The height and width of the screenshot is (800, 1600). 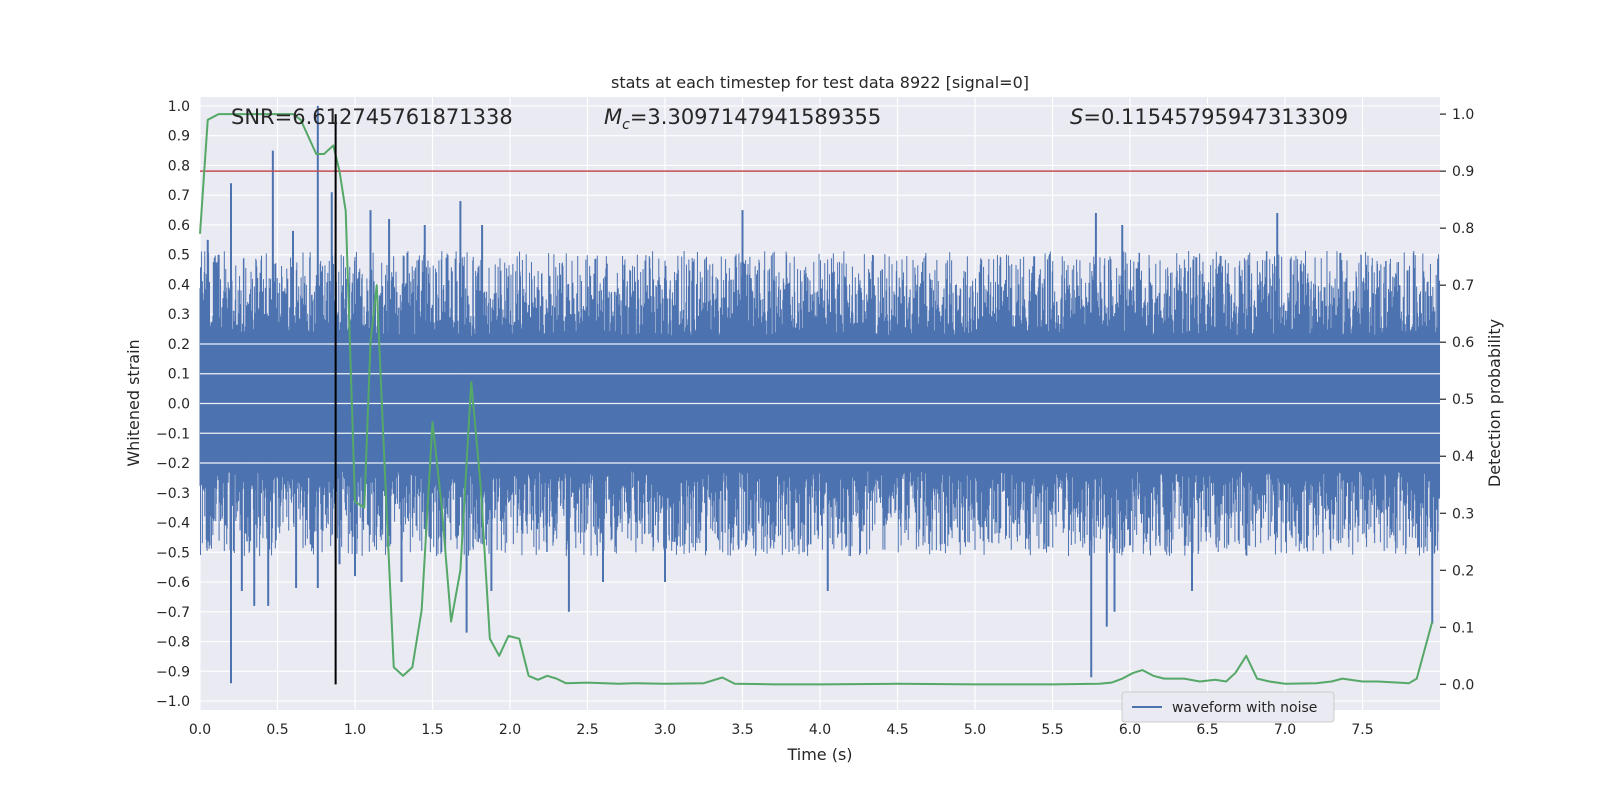 What do you see at coordinates (613, 117) in the screenshot?
I see `chirp-mass-symbol: M` at bounding box center [613, 117].